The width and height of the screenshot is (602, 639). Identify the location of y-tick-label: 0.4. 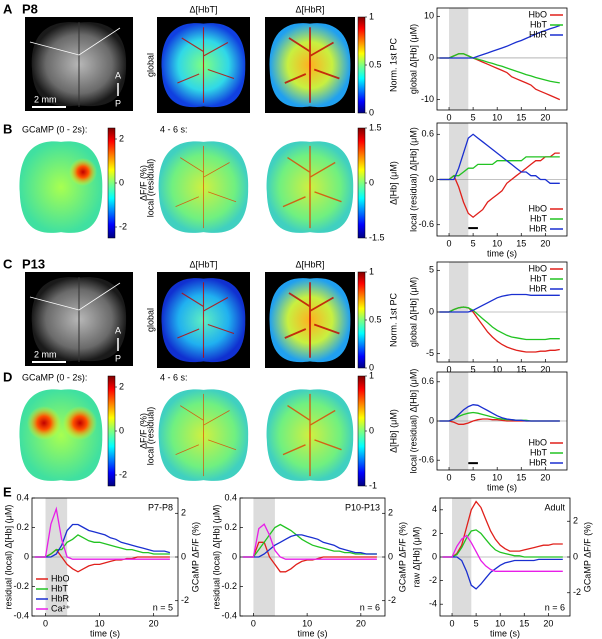
(230, 497).